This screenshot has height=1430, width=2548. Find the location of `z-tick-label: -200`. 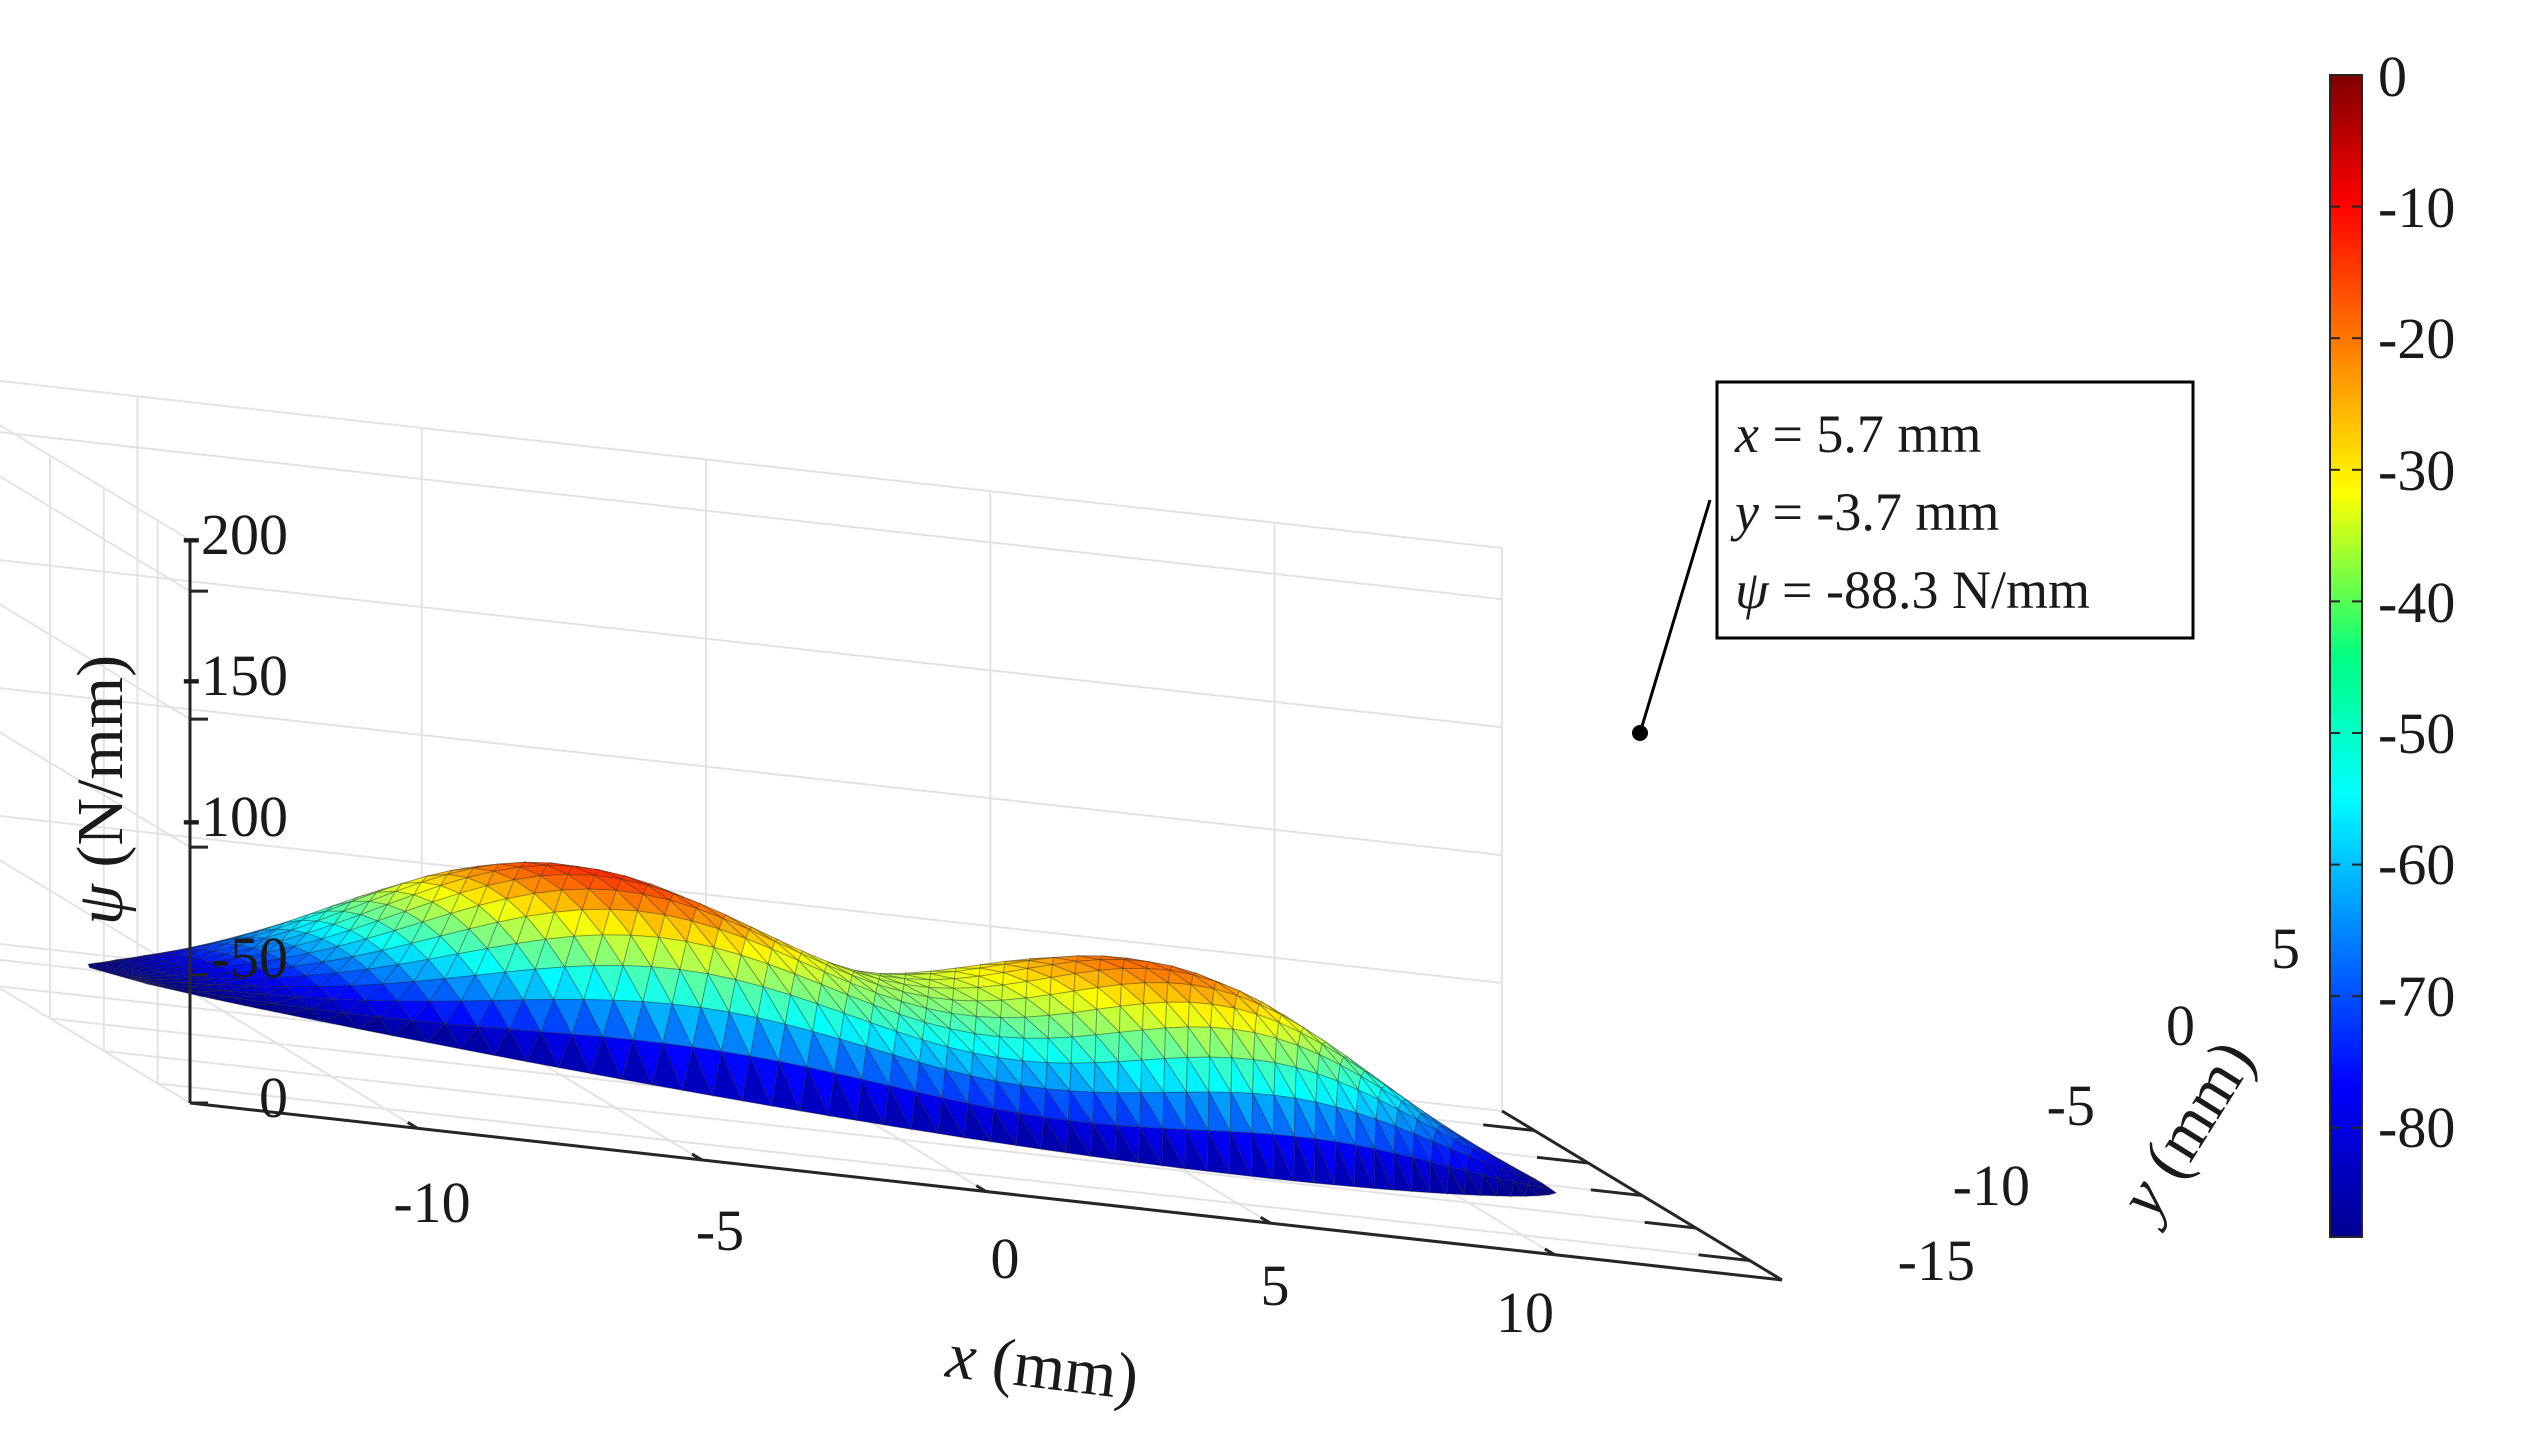

z-tick-label: -200 is located at coordinates (235, 534).